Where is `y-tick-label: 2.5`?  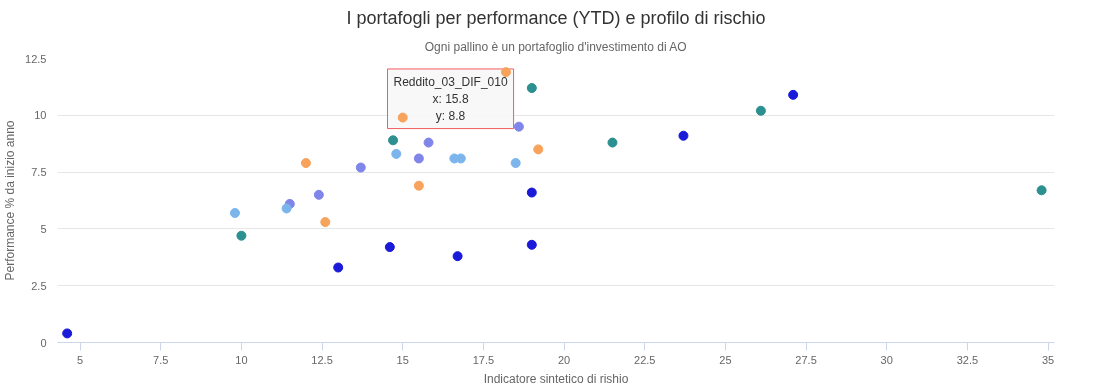 y-tick-label: 2.5 is located at coordinates (39, 285).